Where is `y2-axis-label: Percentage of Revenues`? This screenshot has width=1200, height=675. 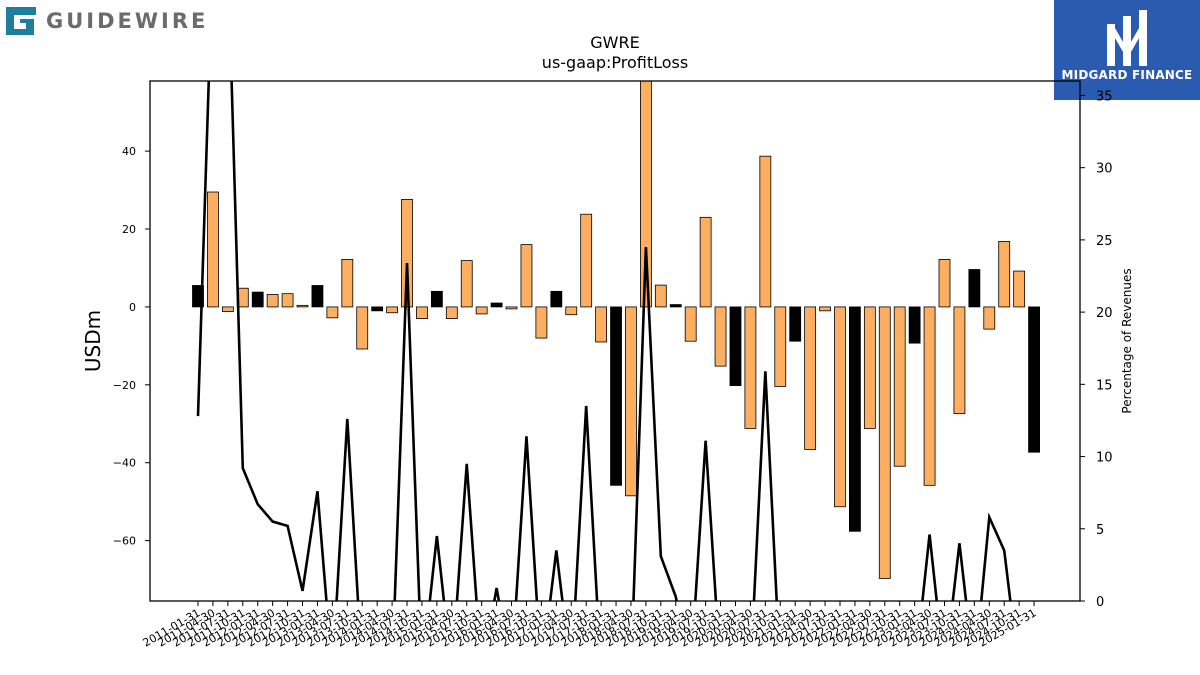 y2-axis-label: Percentage of Revenues is located at coordinates (1127, 340).